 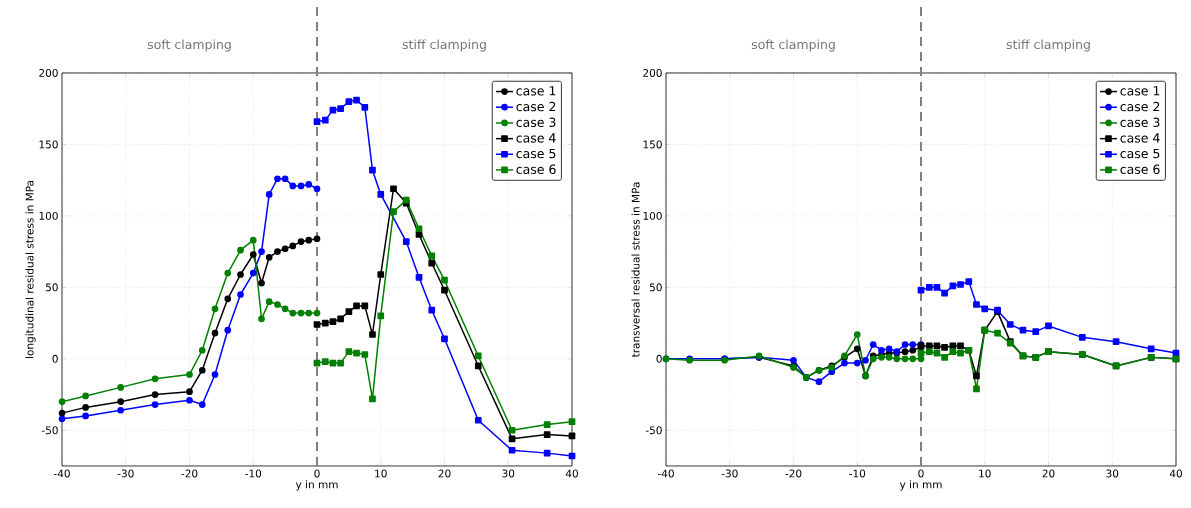 What do you see at coordinates (30, 269) in the screenshot?
I see `y-axis-title: longitudinal residual stress in MPa` at bounding box center [30, 269].